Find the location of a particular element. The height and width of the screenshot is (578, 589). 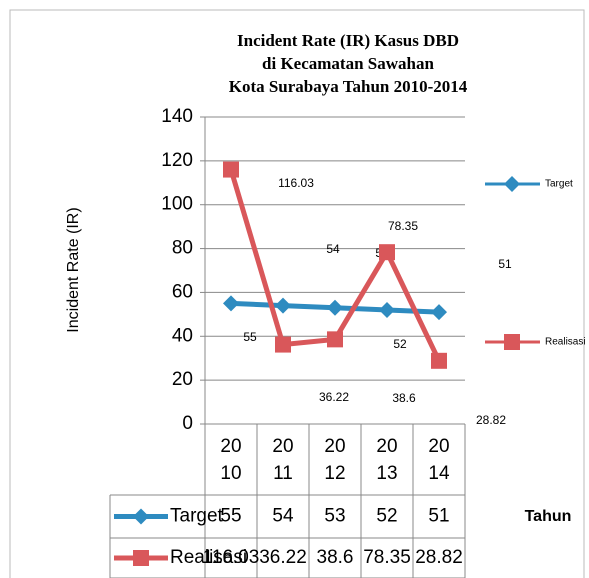

data-label: 52 is located at coordinates (400, 344).